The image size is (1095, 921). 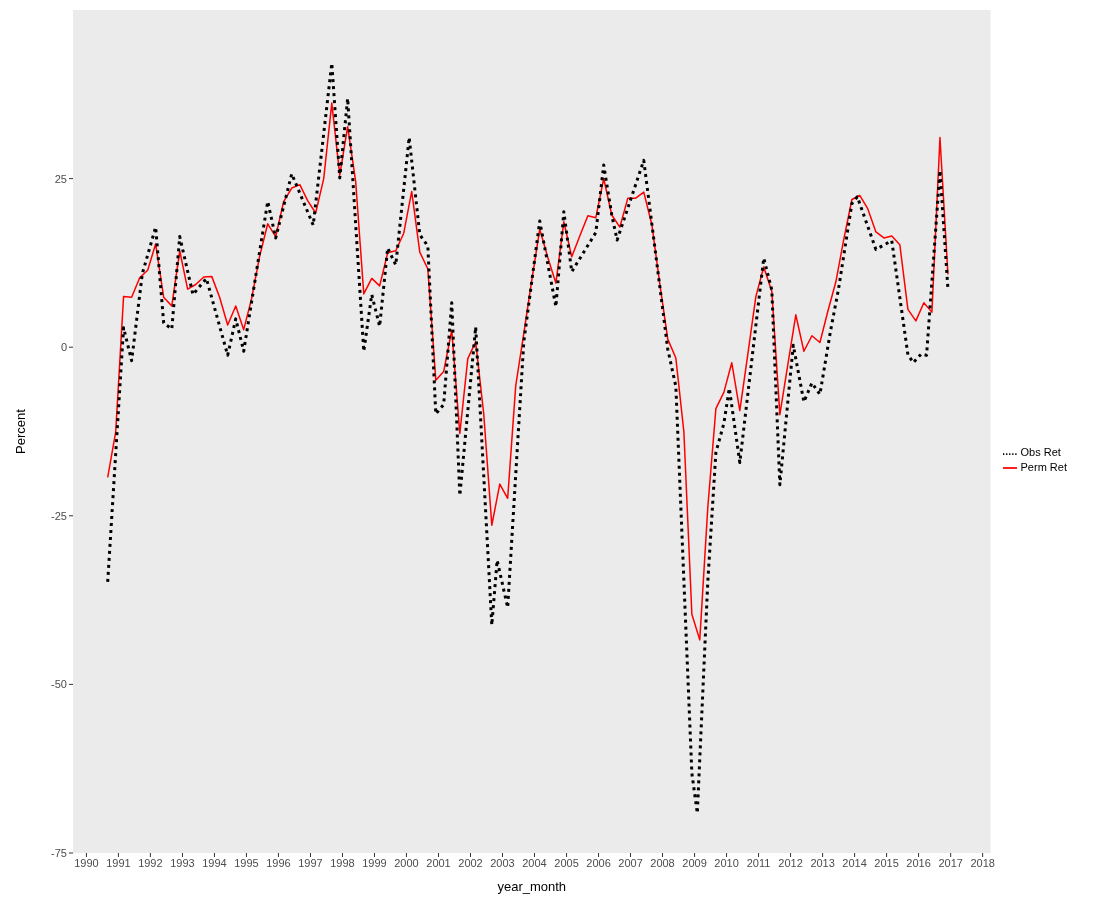 What do you see at coordinates (1040, 452) in the screenshot?
I see `legend-label: Obs Ret` at bounding box center [1040, 452].